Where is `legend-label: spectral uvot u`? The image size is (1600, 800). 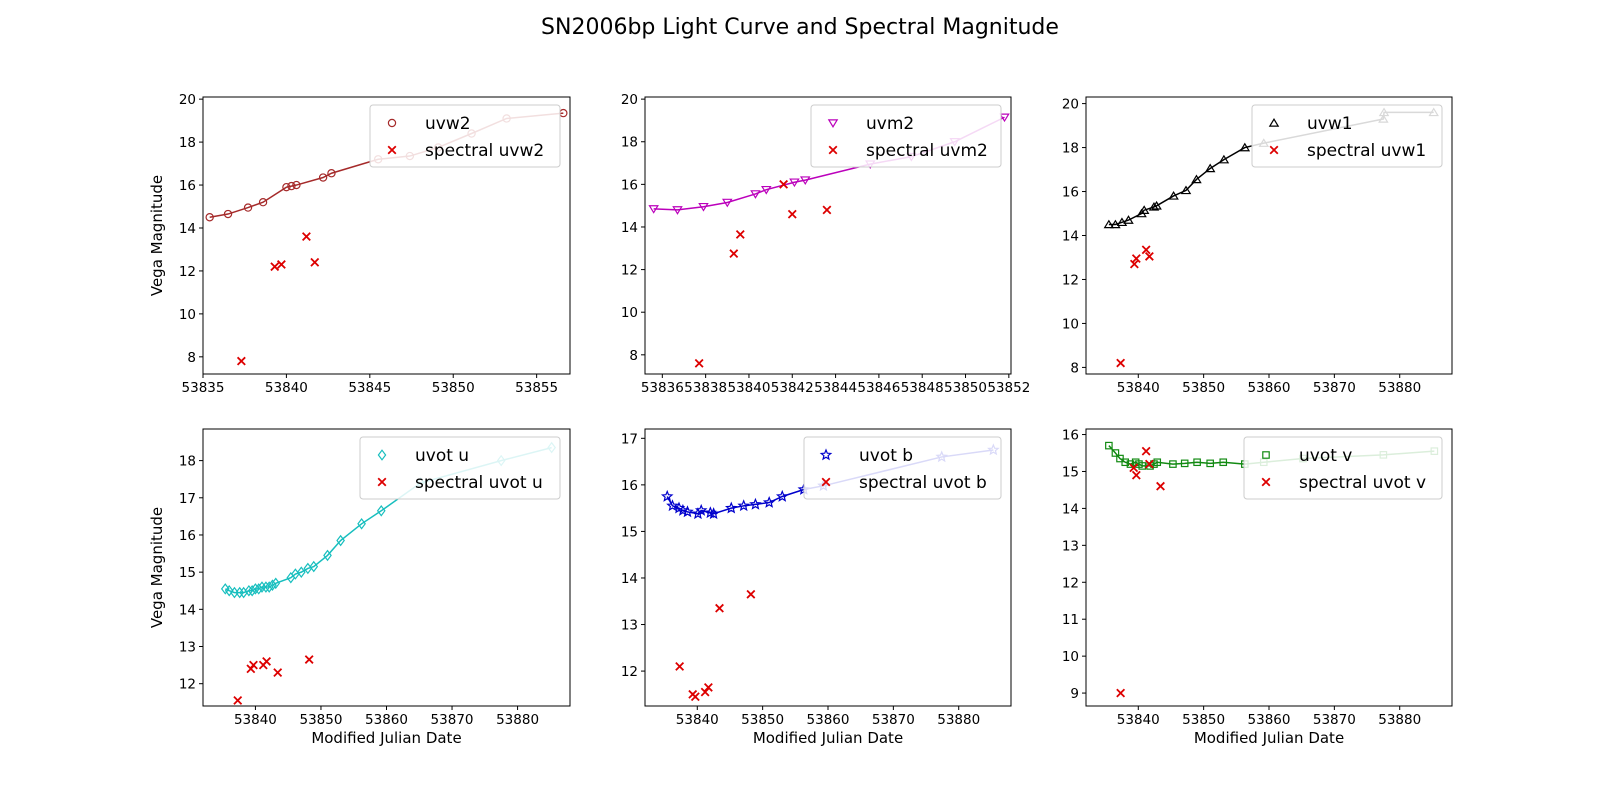
legend-label: spectral uvot u is located at coordinates (479, 483).